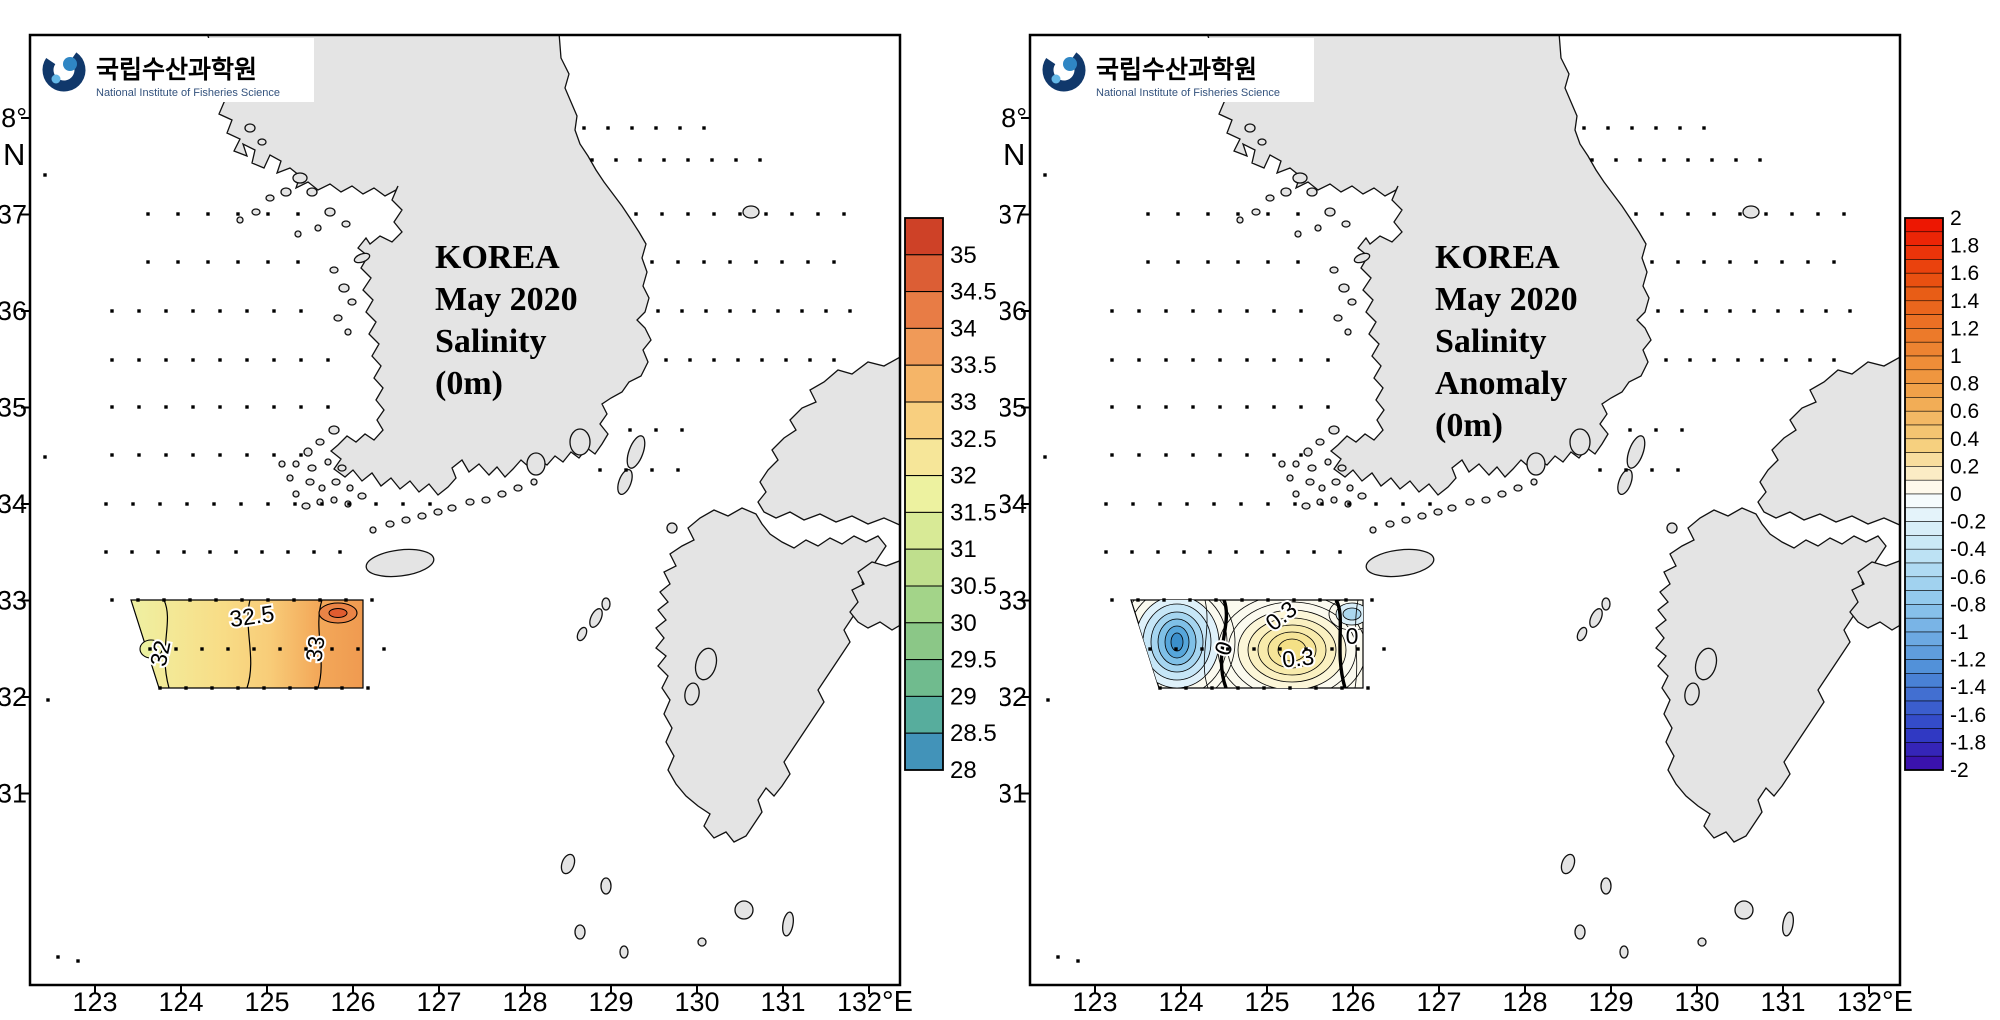 The height and width of the screenshot is (1020, 2000). What do you see at coordinates (897, 1002) in the screenshot?
I see `lon-unit-label: °E` at bounding box center [897, 1002].